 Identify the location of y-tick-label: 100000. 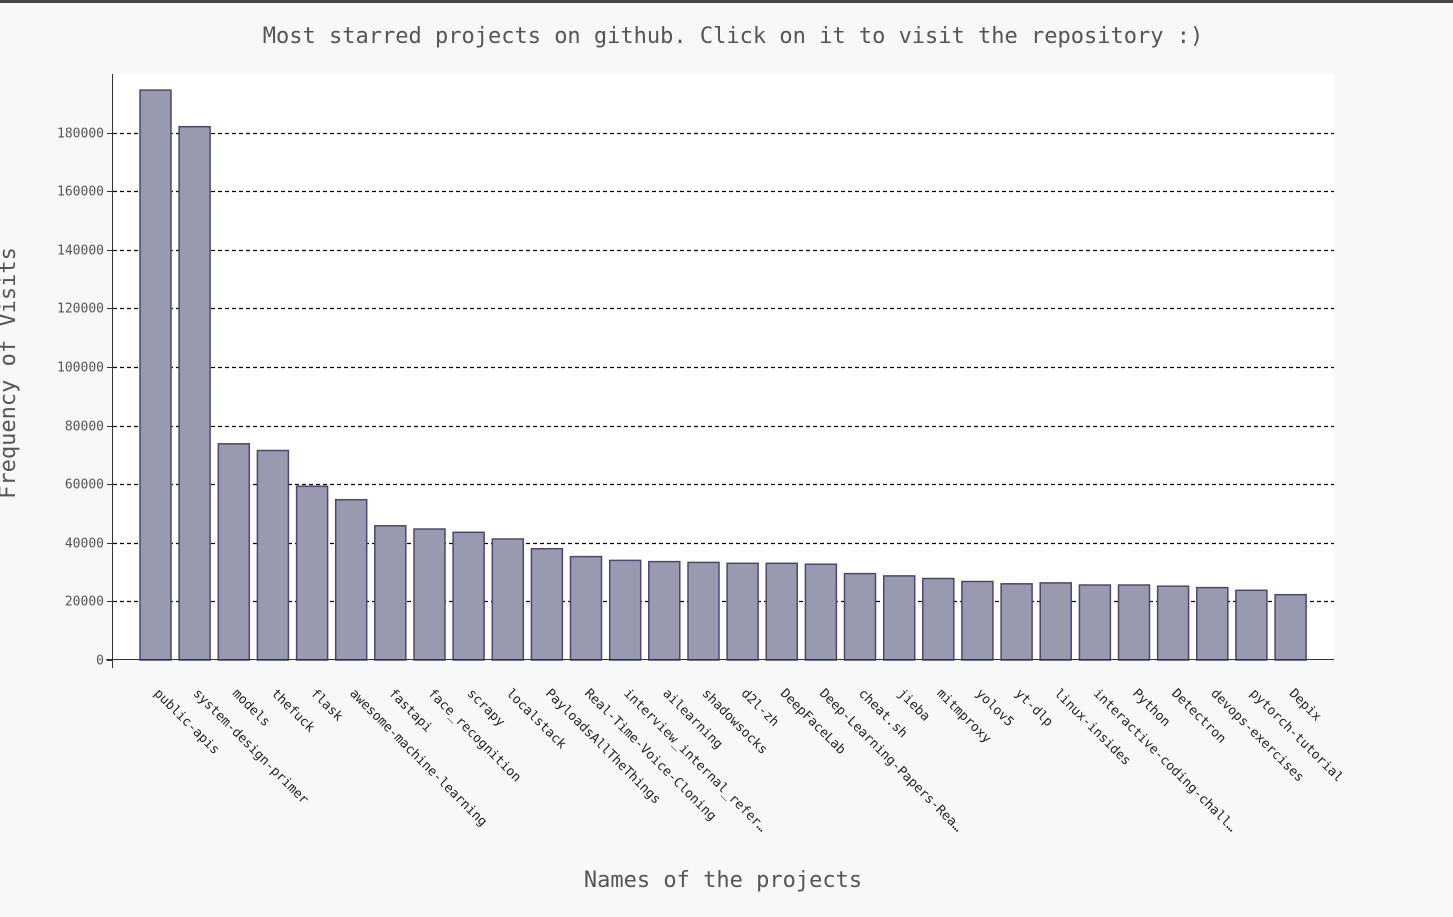
(80, 368).